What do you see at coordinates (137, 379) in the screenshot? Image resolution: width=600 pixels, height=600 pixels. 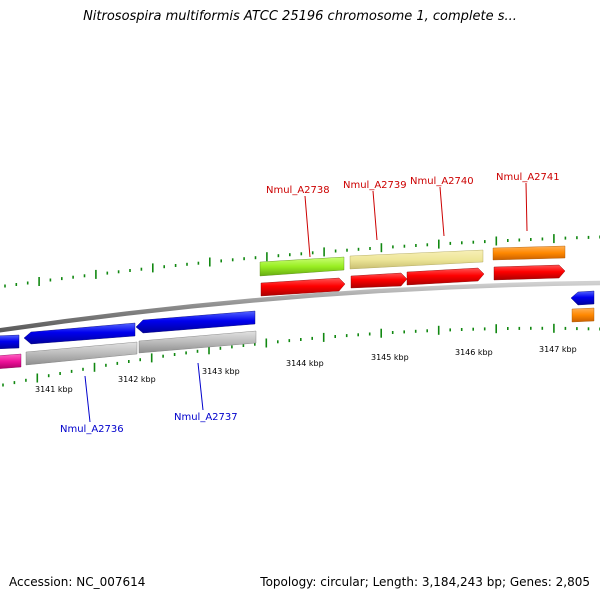 I see `scale-label-3142-kbp: 3142 kbp` at bounding box center [137, 379].